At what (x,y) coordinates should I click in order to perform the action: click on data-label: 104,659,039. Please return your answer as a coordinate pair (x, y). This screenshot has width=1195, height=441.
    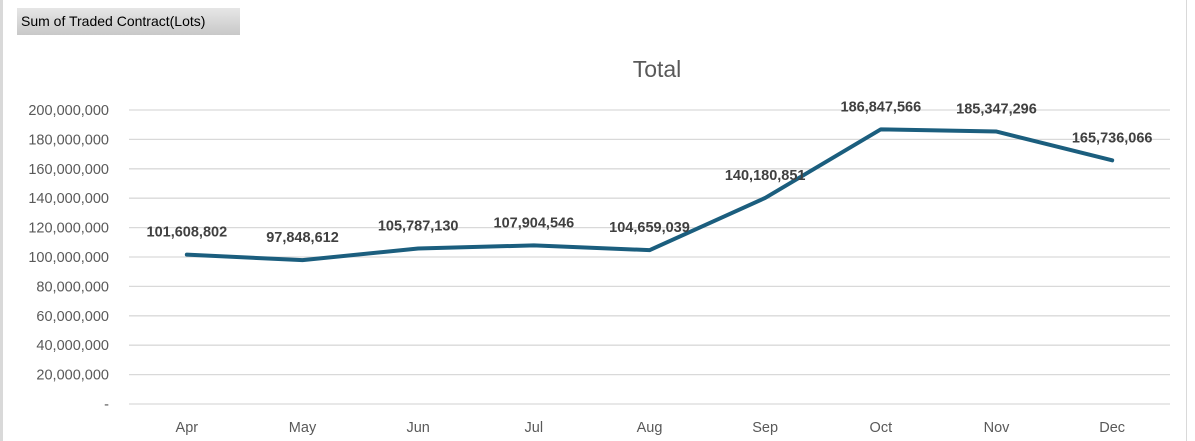
    Looking at the image, I should click on (649, 228).